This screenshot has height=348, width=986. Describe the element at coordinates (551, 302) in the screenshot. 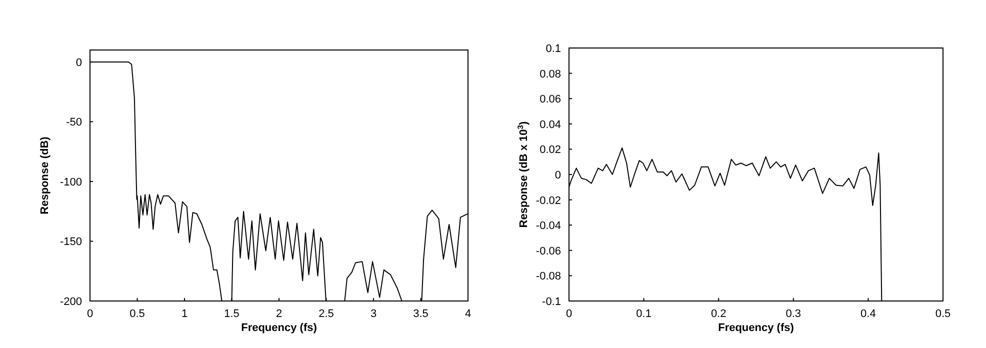

I see `y-tick-label: -0.1` at that location.